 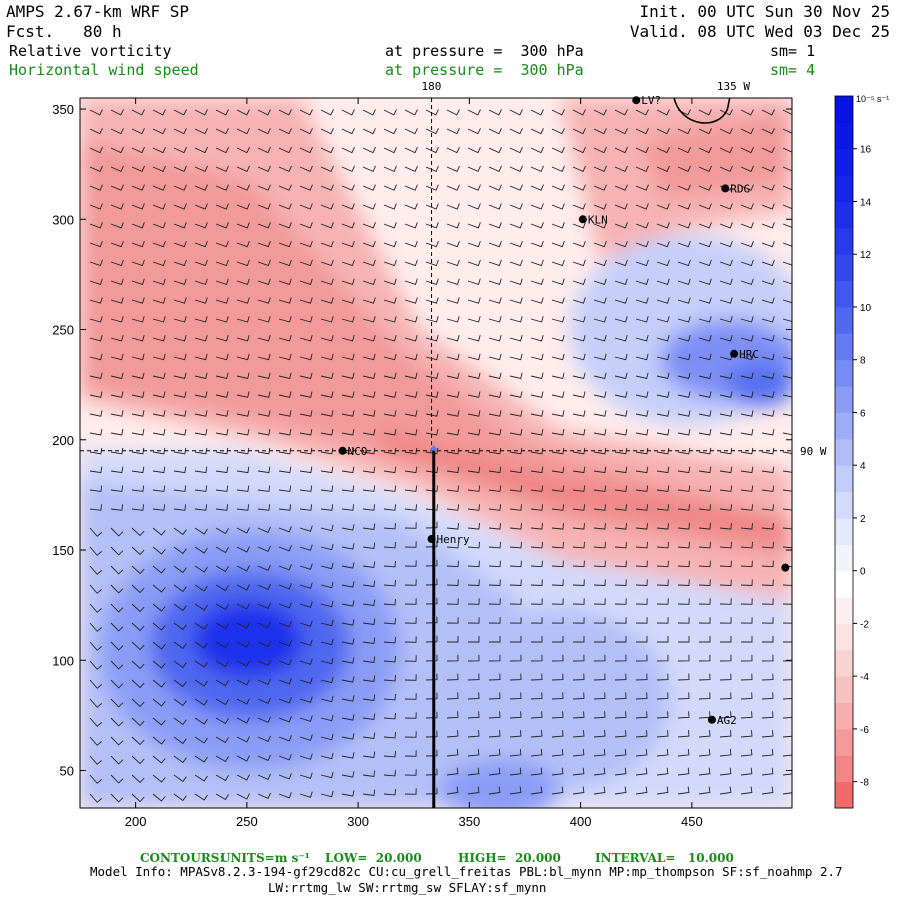 I want to click on station-dot, so click(x=785, y=567).